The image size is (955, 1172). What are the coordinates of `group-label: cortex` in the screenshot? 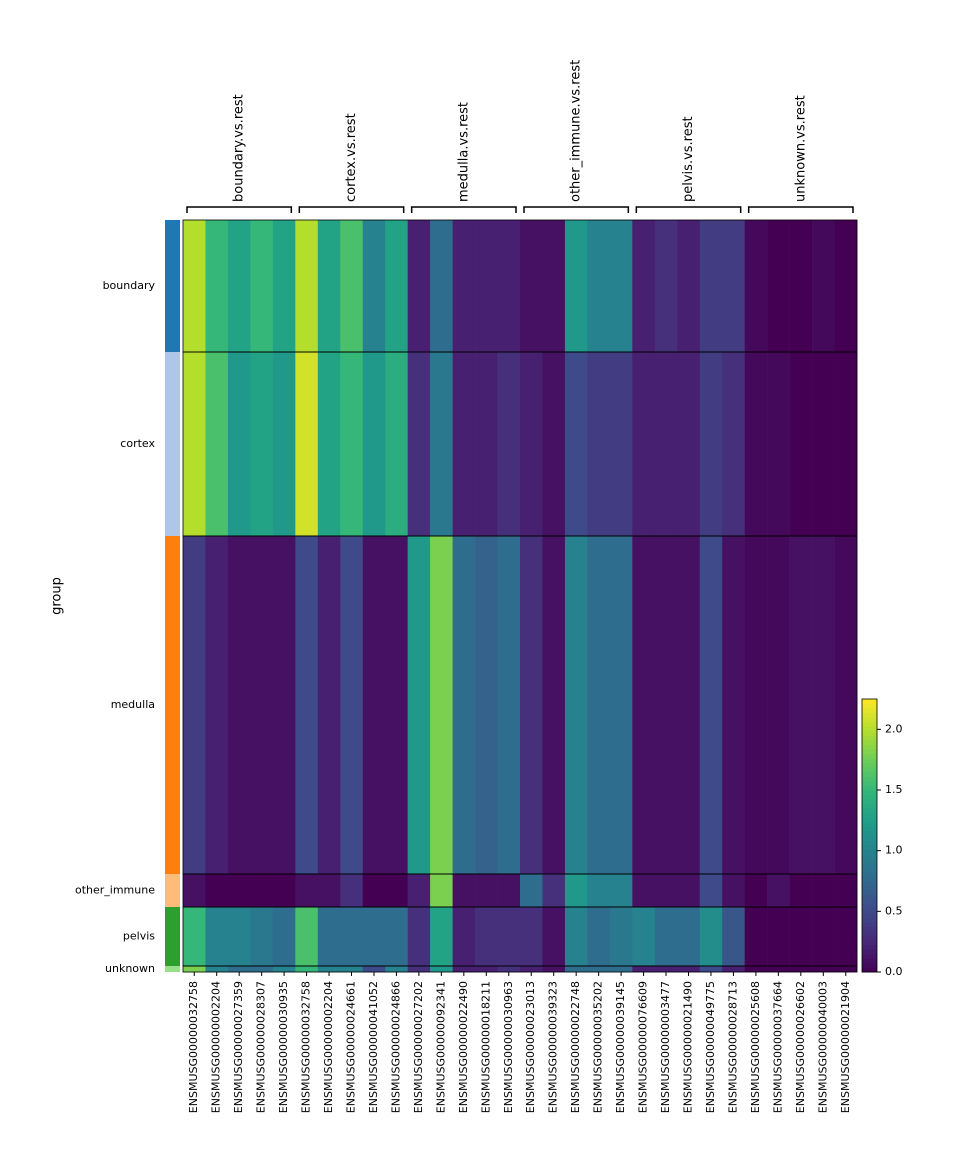 It's located at (137, 443).